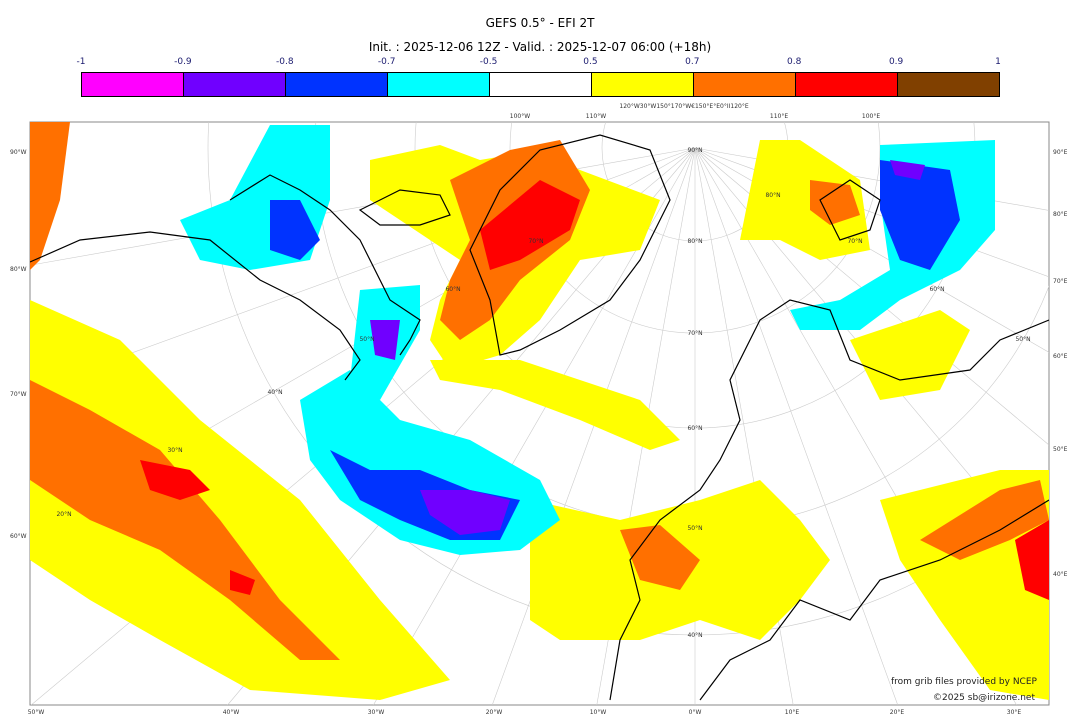  What do you see at coordinates (530, 225) in the screenshot?
I see `red-greenland-region` at bounding box center [530, 225].